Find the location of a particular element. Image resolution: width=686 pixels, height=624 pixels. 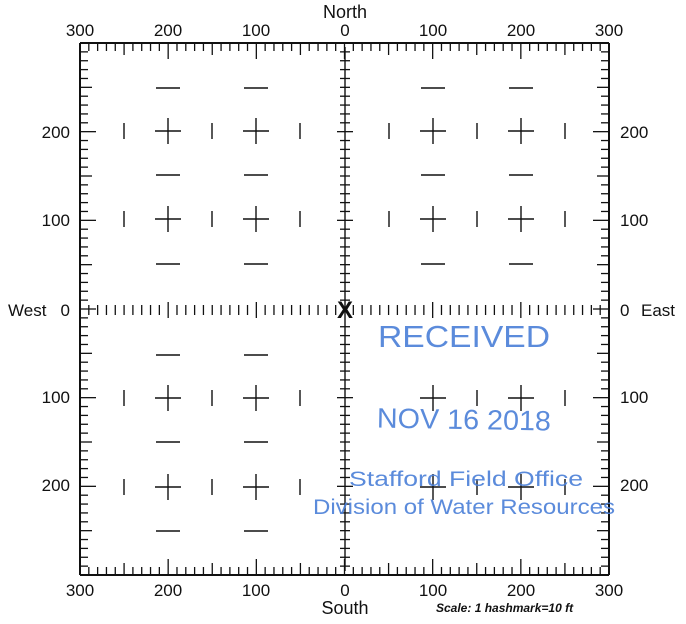

scale-note: Scale: 1 hashmark=10 ft is located at coordinates (505, 608).